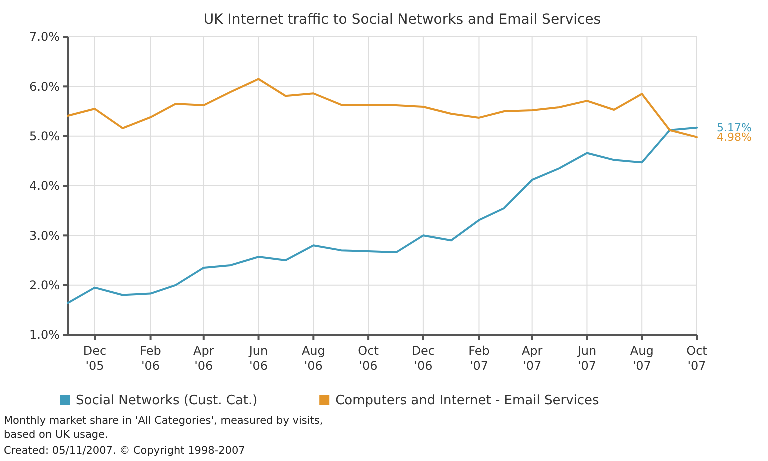 Image resolution: width=768 pixels, height=461 pixels. I want to click on x-tick-label: Oct '06, so click(369, 358).